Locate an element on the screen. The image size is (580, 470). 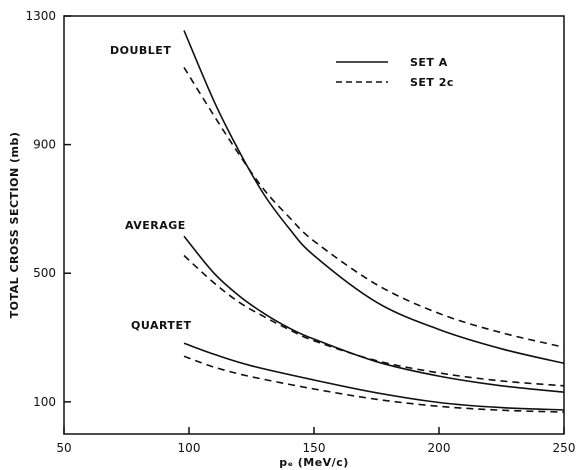
curve-quartet-set-2c is located at coordinates (374, 384).